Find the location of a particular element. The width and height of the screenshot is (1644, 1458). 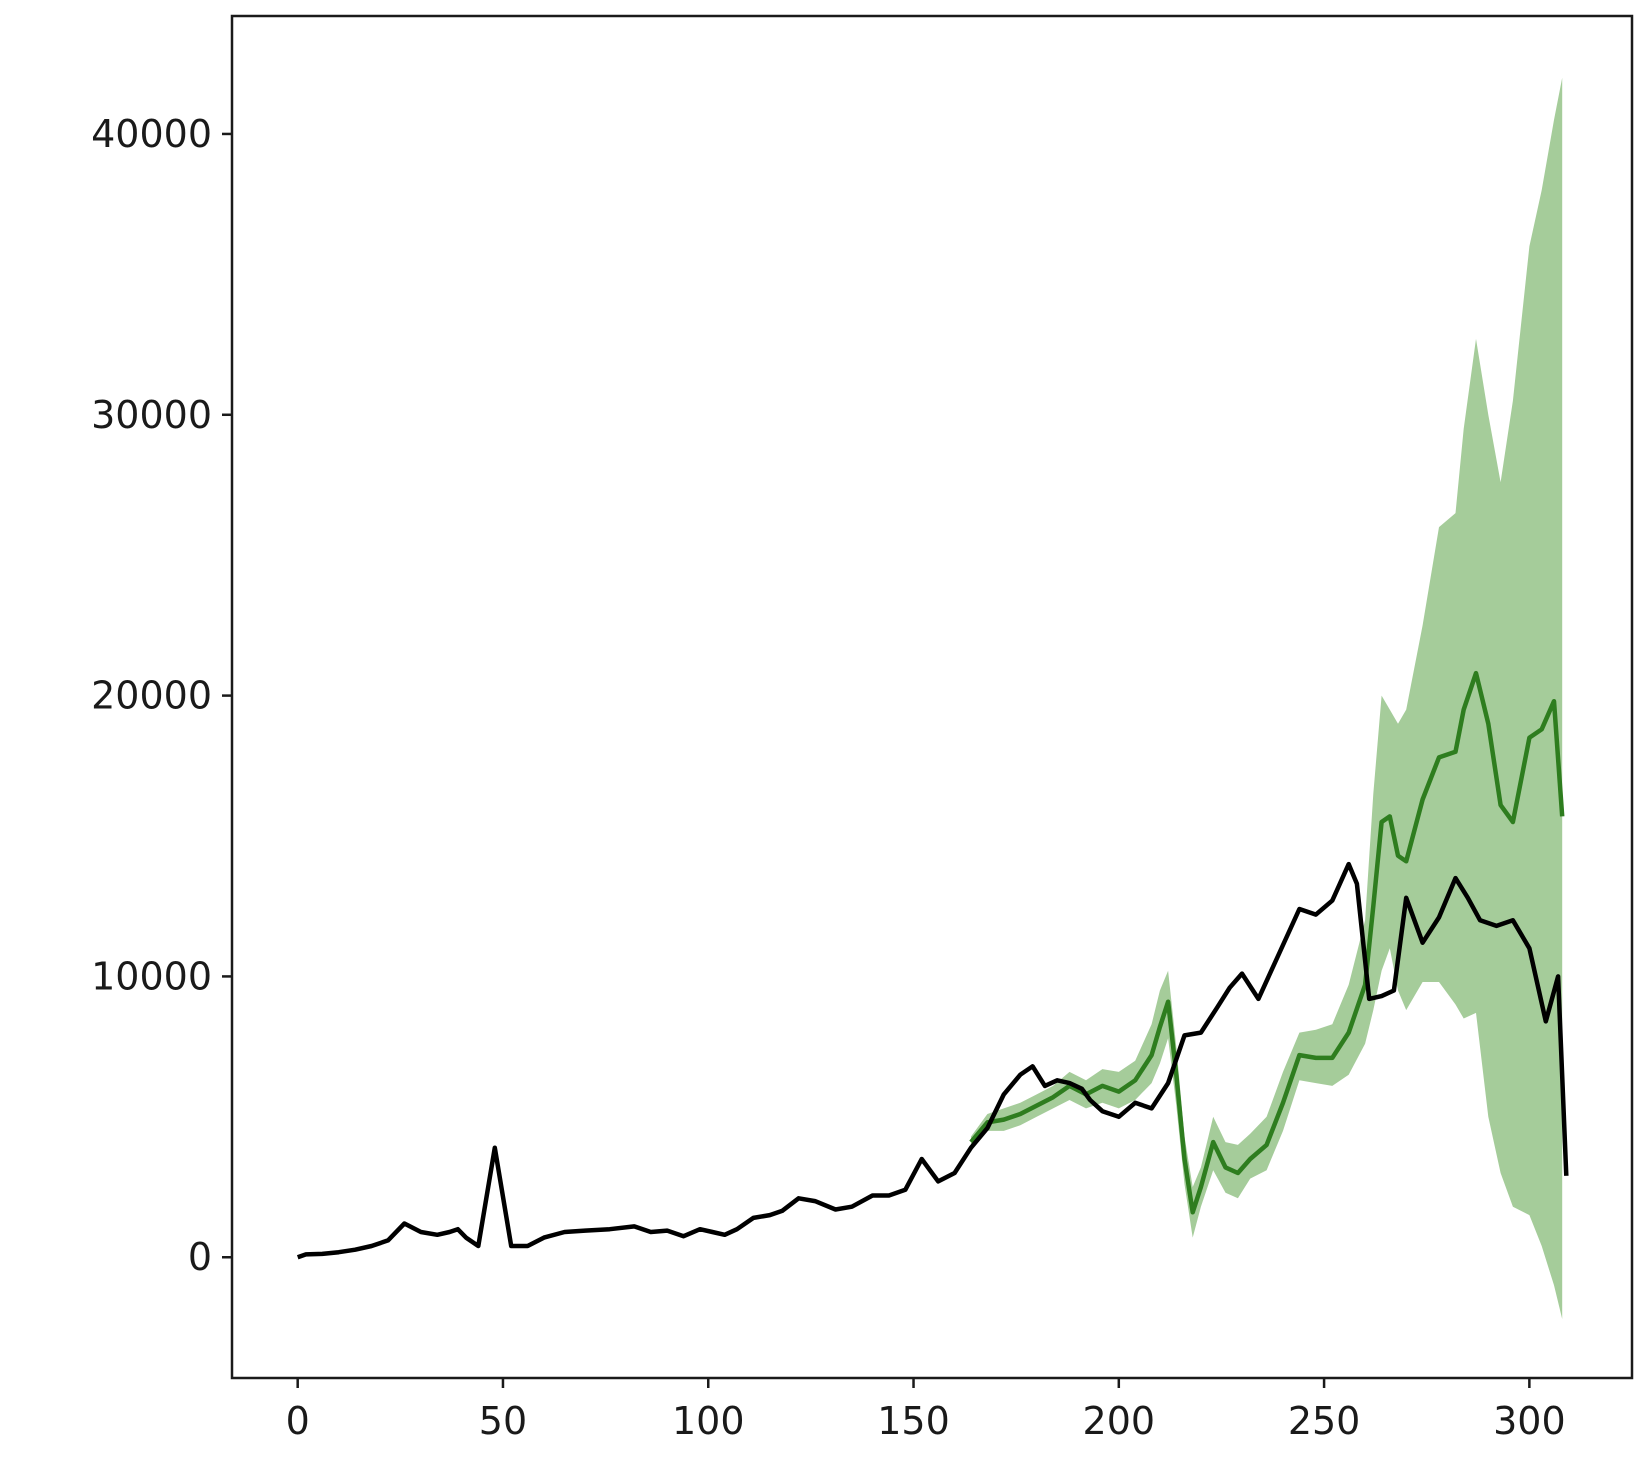

x-tick-label: 50 is located at coordinates (503, 1421).